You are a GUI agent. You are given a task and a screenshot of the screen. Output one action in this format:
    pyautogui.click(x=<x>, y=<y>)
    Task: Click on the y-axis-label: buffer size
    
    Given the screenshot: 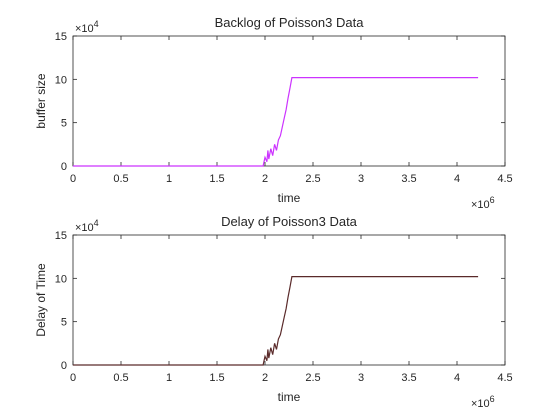 What is the action you would take?
    pyautogui.click(x=41, y=100)
    